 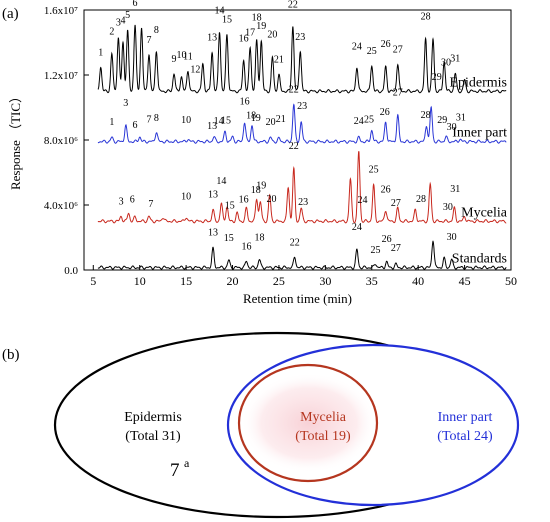 I want to click on y-tick-label: 1.6x10⁷, so click(x=61, y=11).